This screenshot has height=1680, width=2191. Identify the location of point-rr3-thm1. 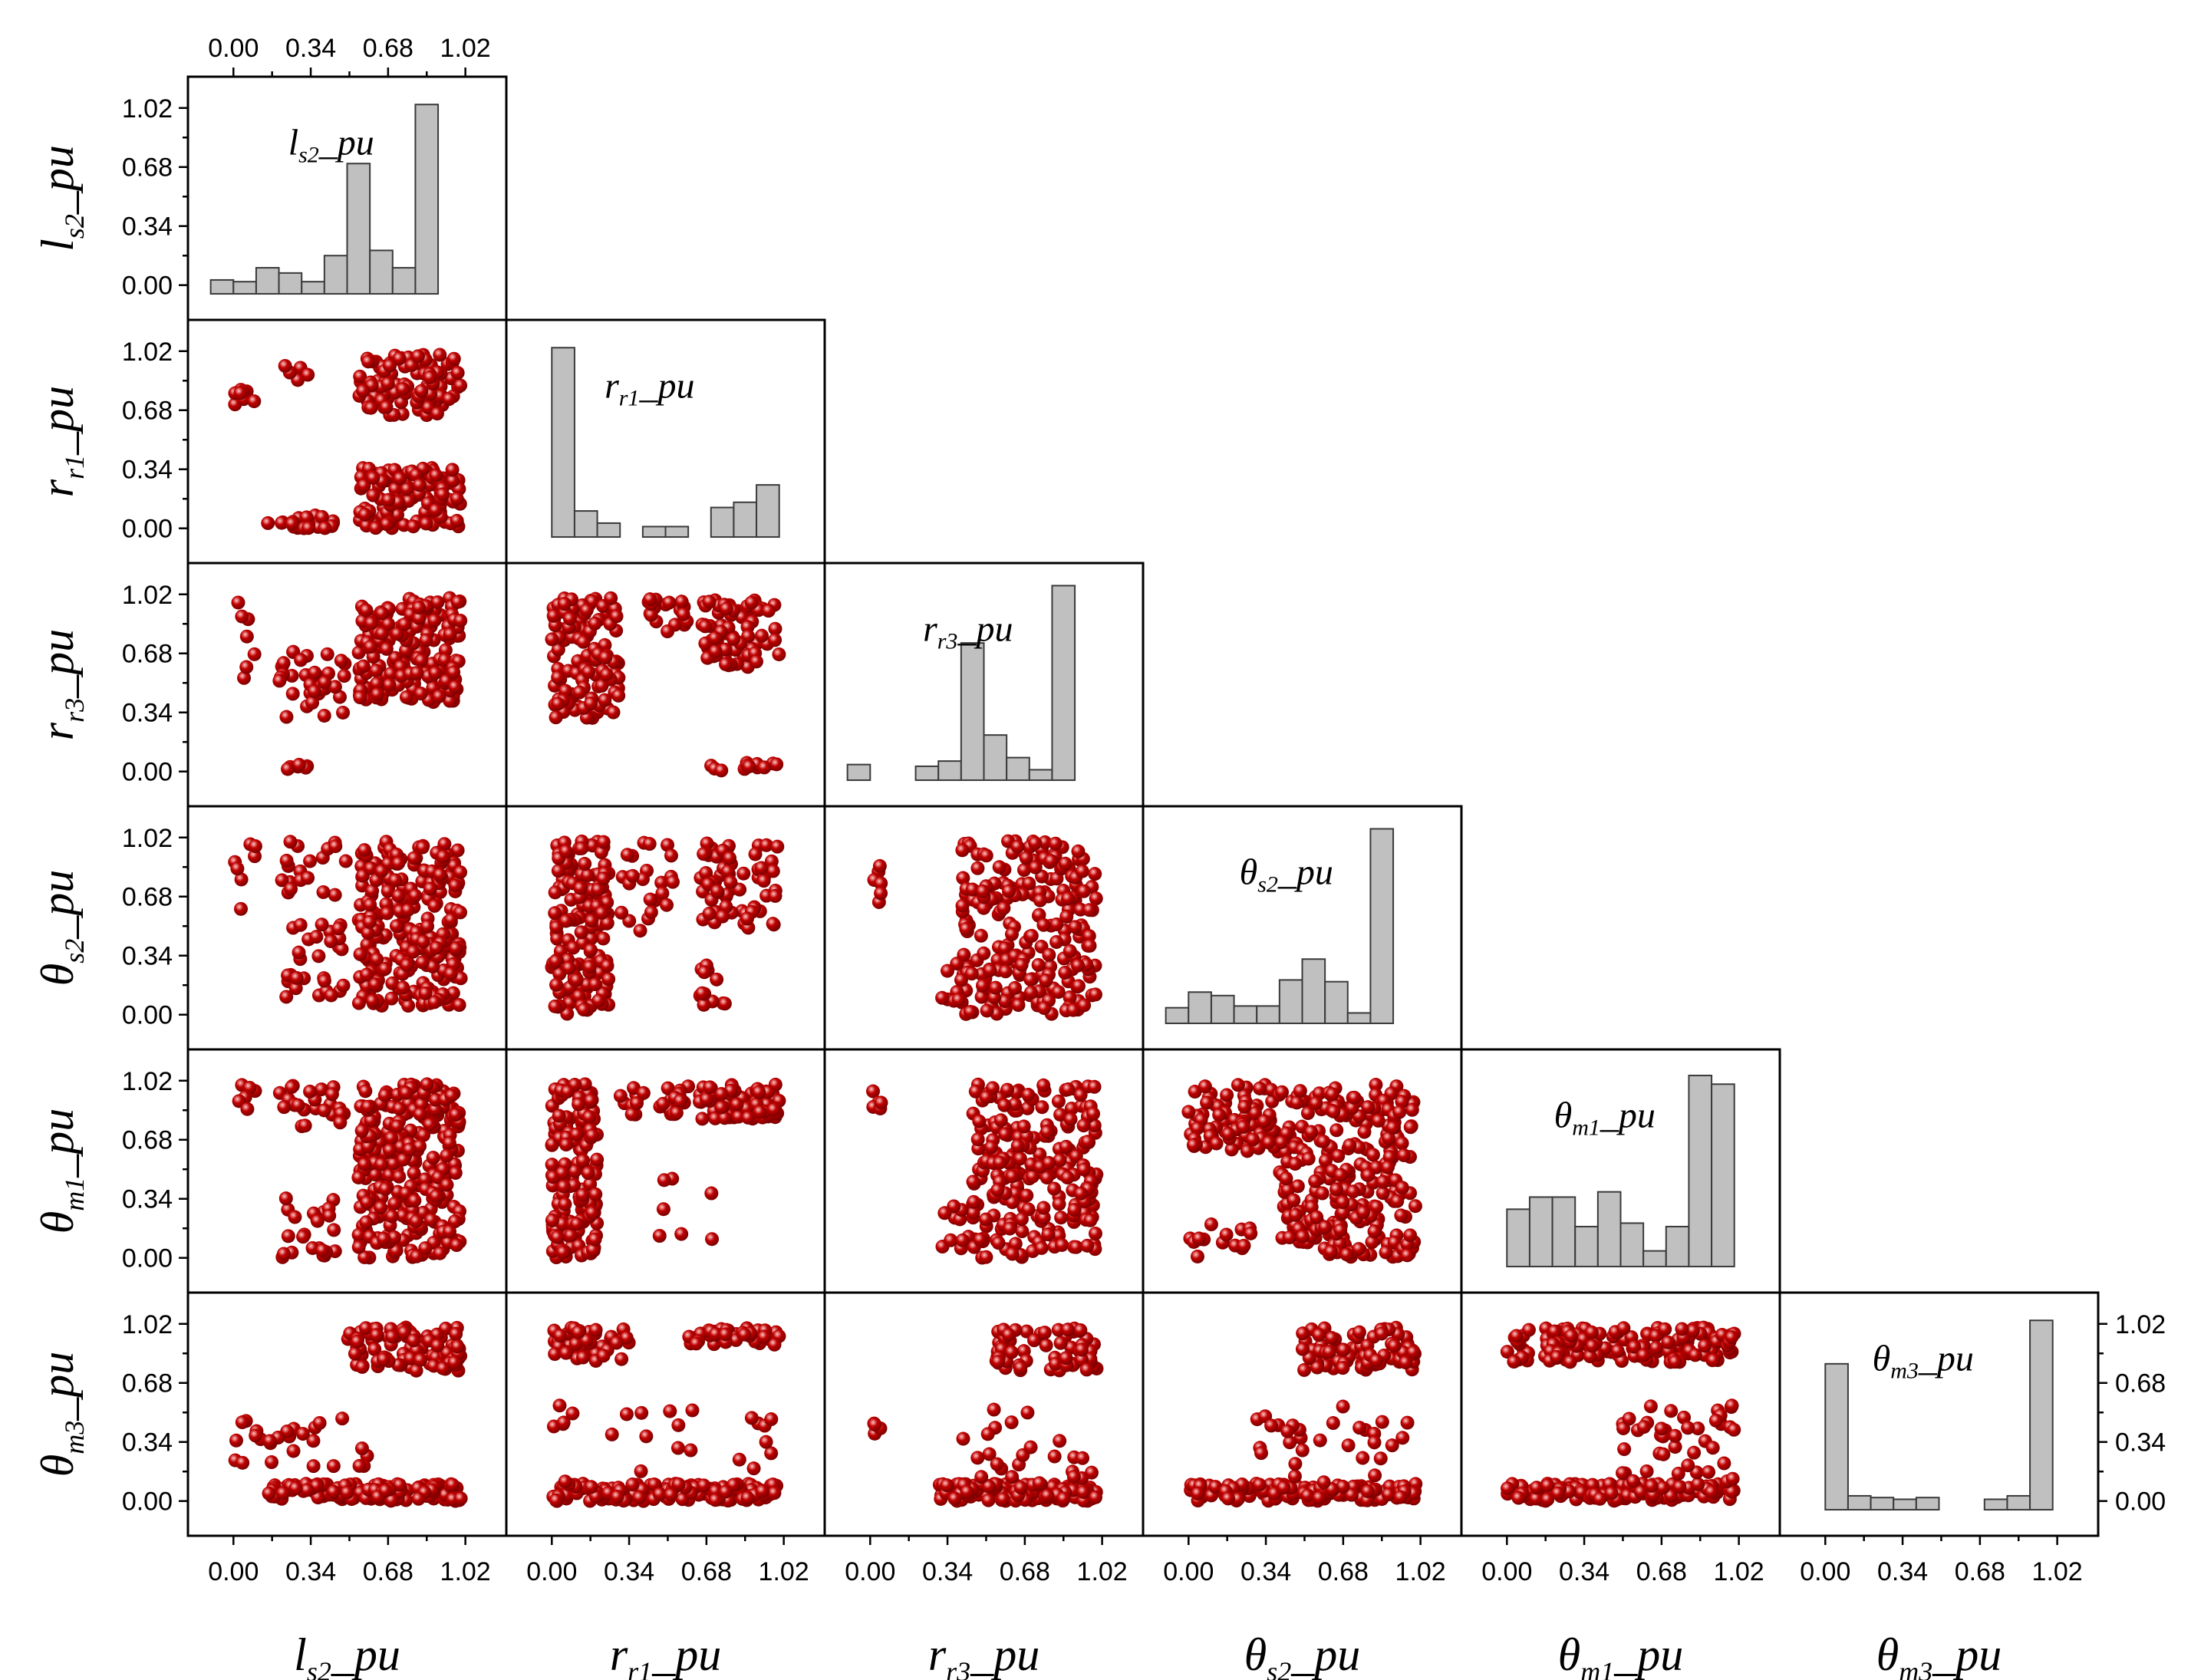
(1042, 1107).